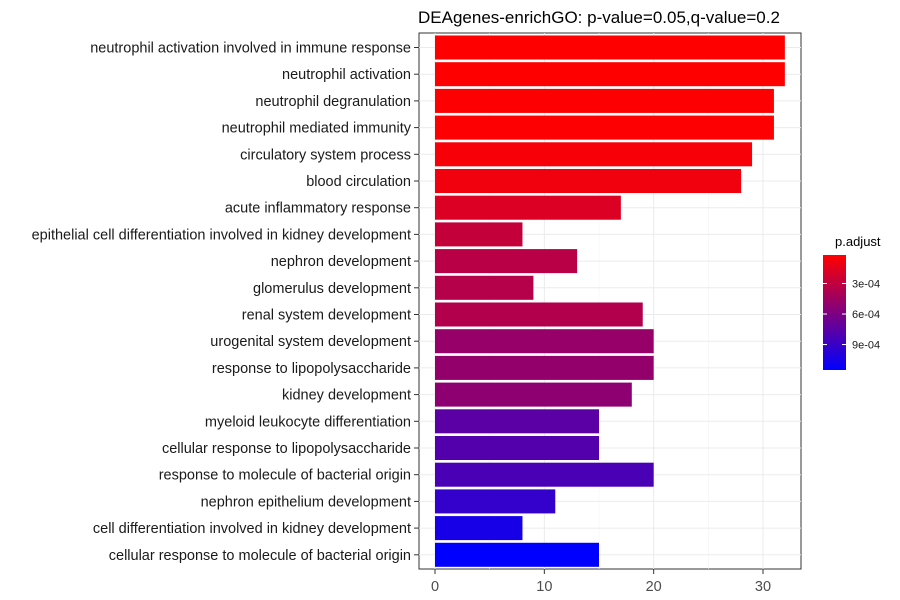  Describe the element at coordinates (763, 587) in the screenshot. I see `x-tick-label: 30` at that location.